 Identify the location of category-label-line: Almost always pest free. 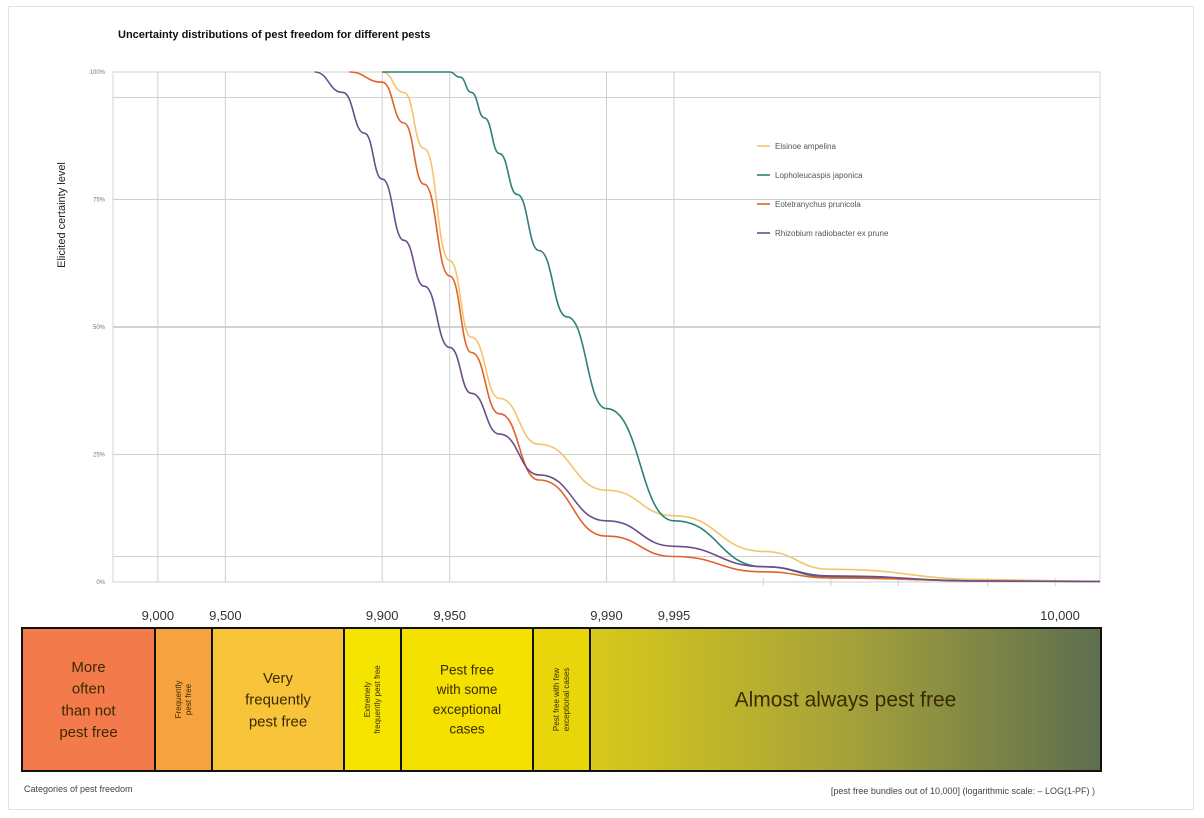
(846, 700).